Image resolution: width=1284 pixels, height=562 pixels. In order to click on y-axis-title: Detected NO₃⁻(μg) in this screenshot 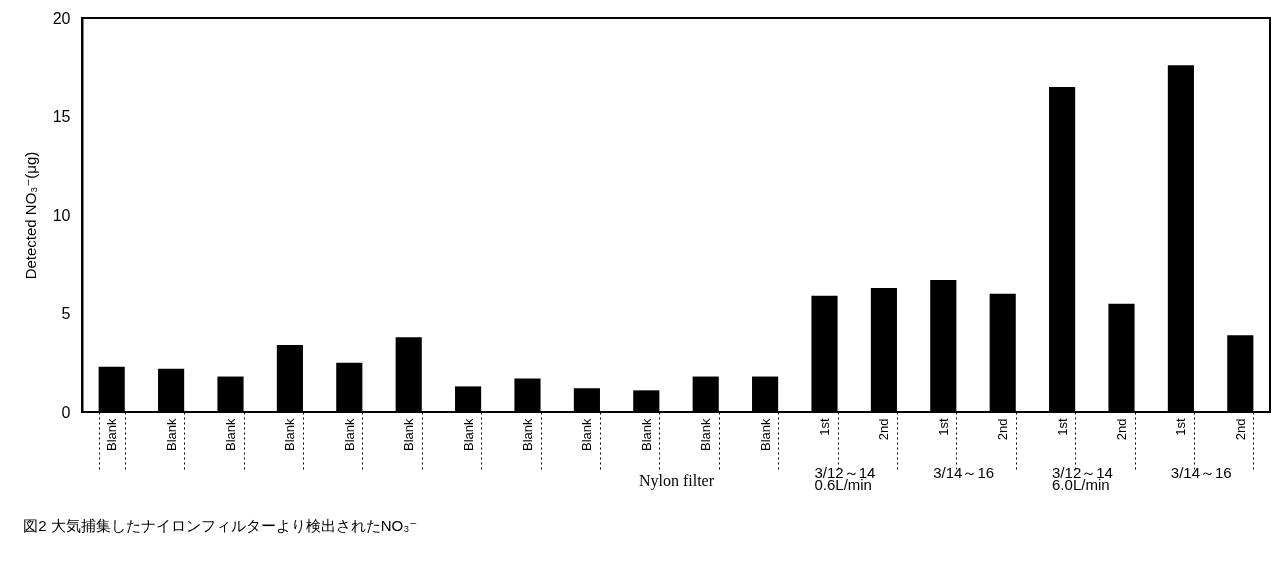, I will do `click(30, 215)`.